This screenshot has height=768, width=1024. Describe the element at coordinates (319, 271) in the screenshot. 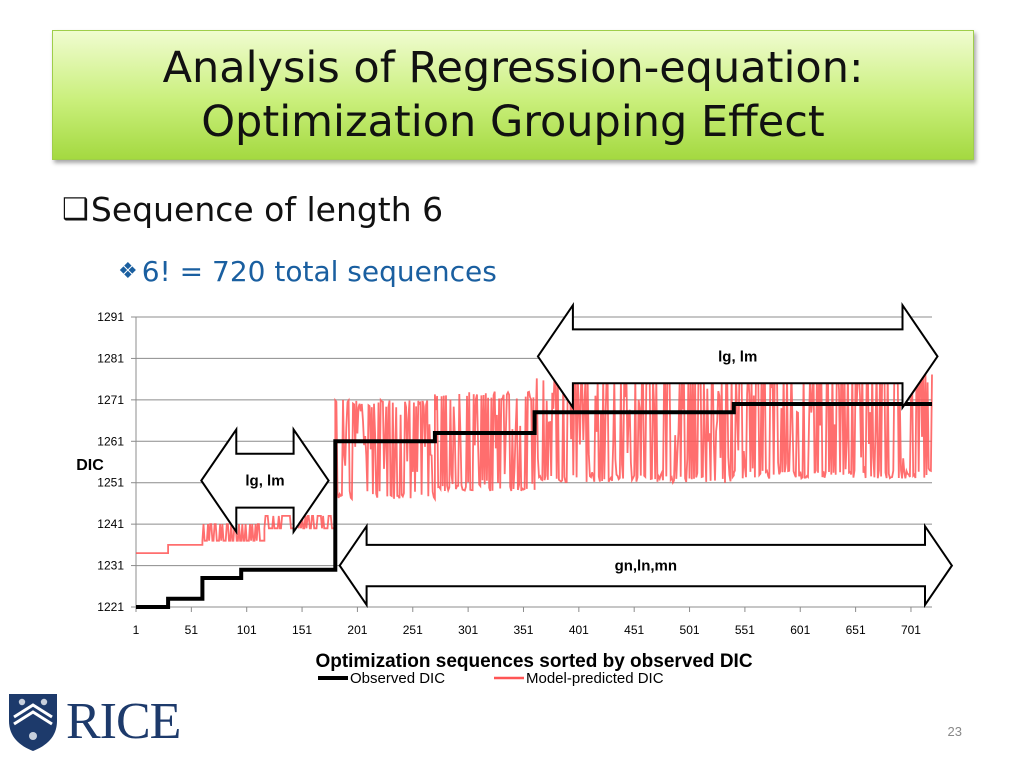

I see `bullet-2-text: 6! = 720 total sequences` at that location.